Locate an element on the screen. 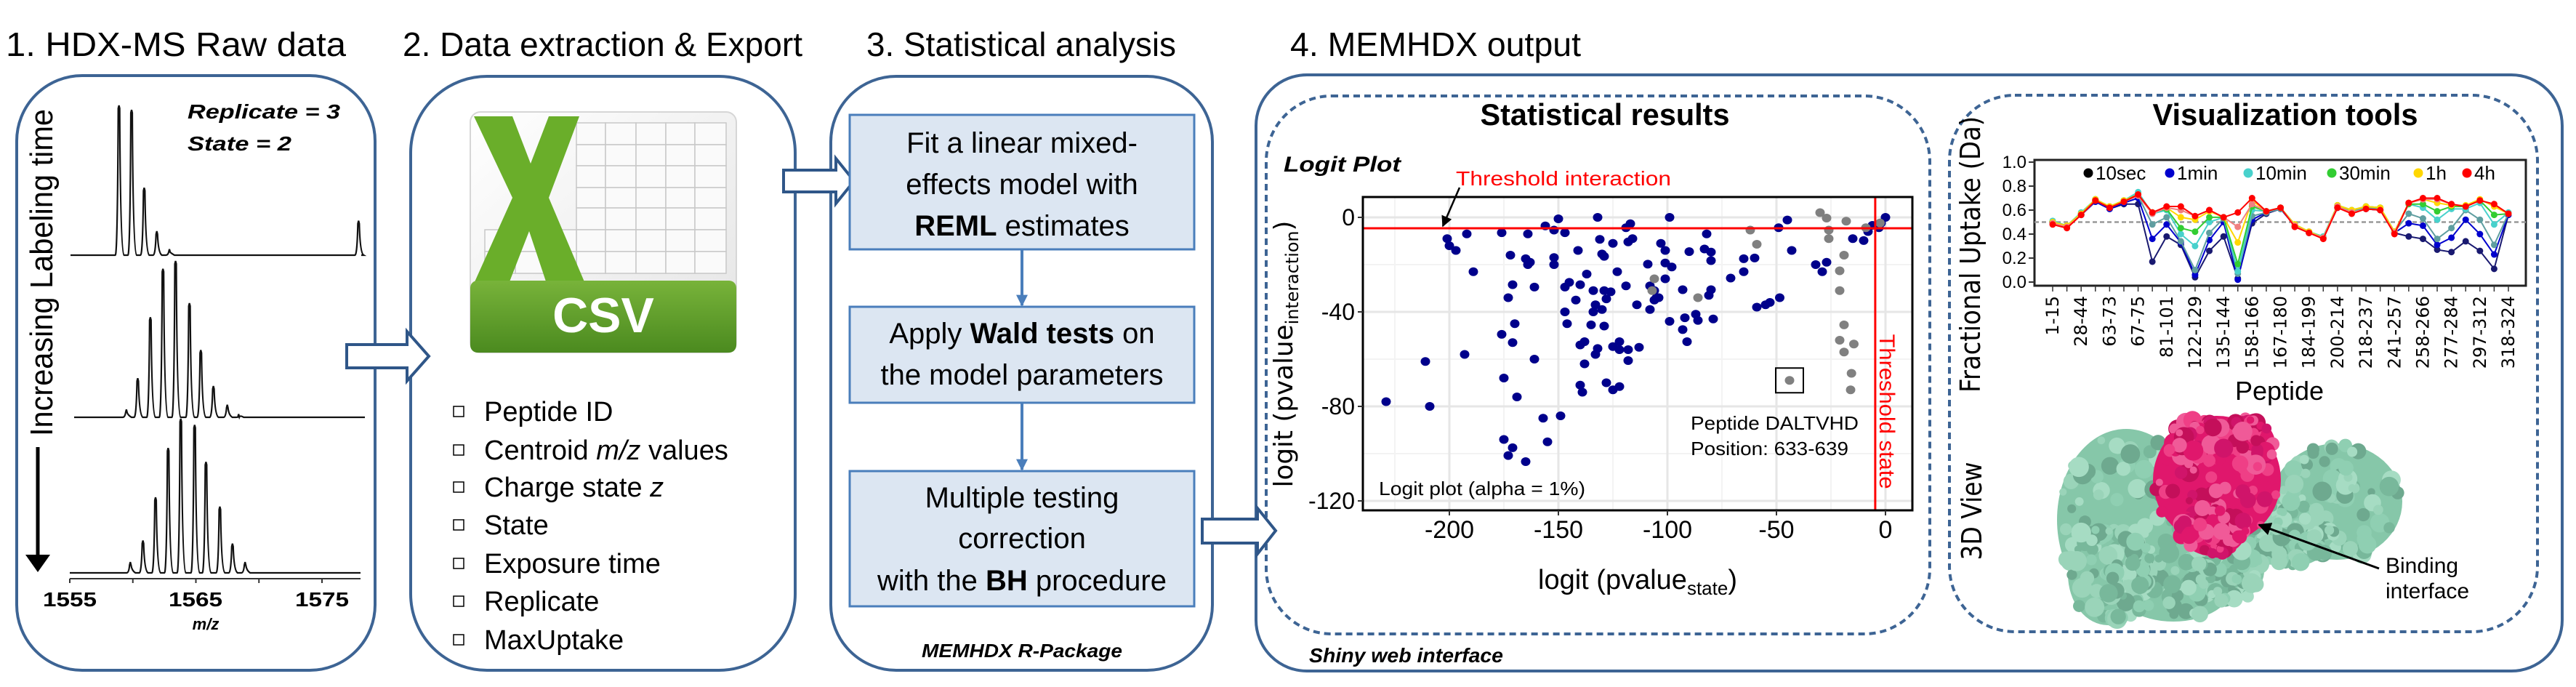  highlighted-peptide-box is located at coordinates (1789, 380).